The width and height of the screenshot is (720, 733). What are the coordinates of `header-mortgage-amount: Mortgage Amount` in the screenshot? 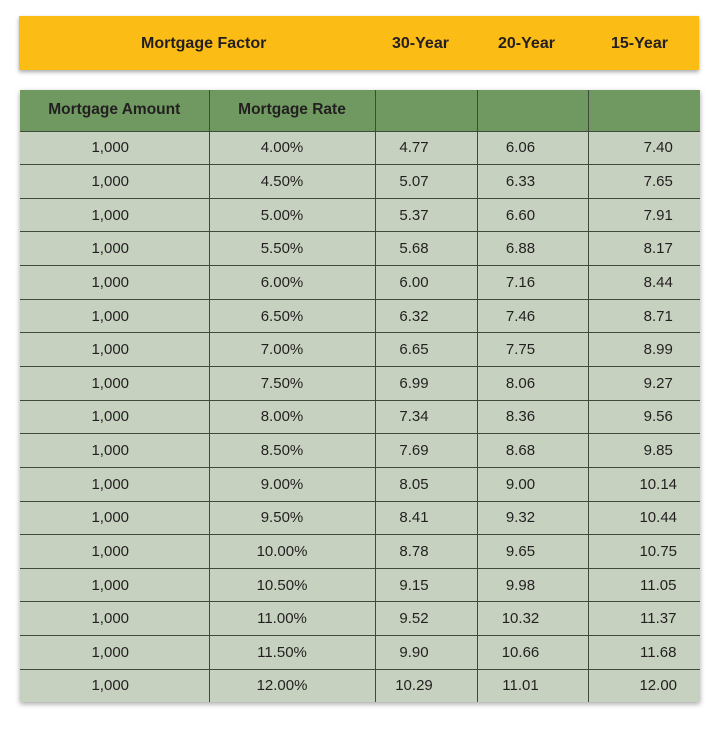 It's located at (115, 111).